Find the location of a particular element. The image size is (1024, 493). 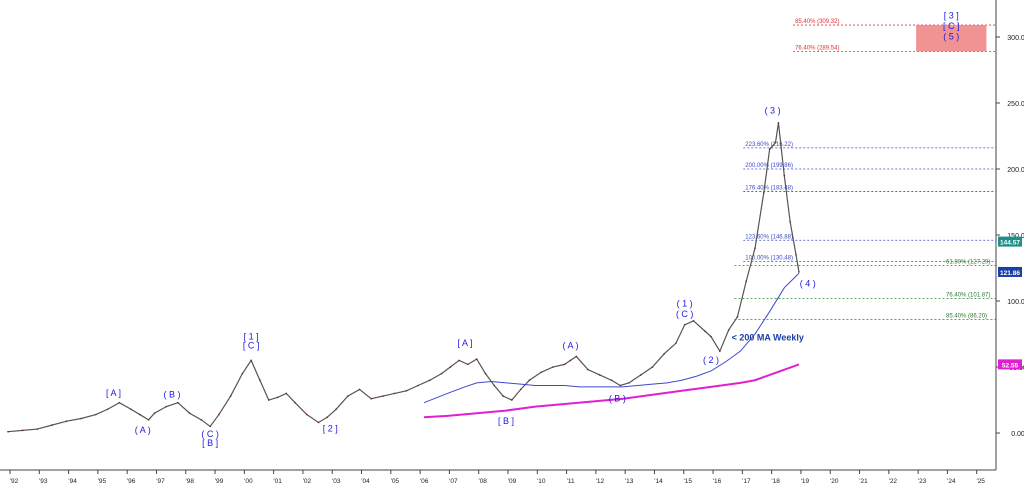

fib-level-label: 100.00% (130.48) is located at coordinates (769, 258).